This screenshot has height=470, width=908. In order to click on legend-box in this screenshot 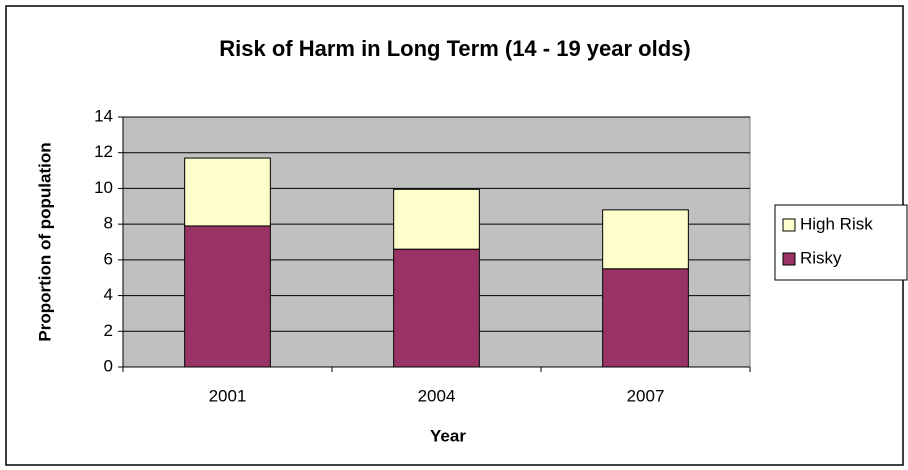, I will do `click(841, 242)`.